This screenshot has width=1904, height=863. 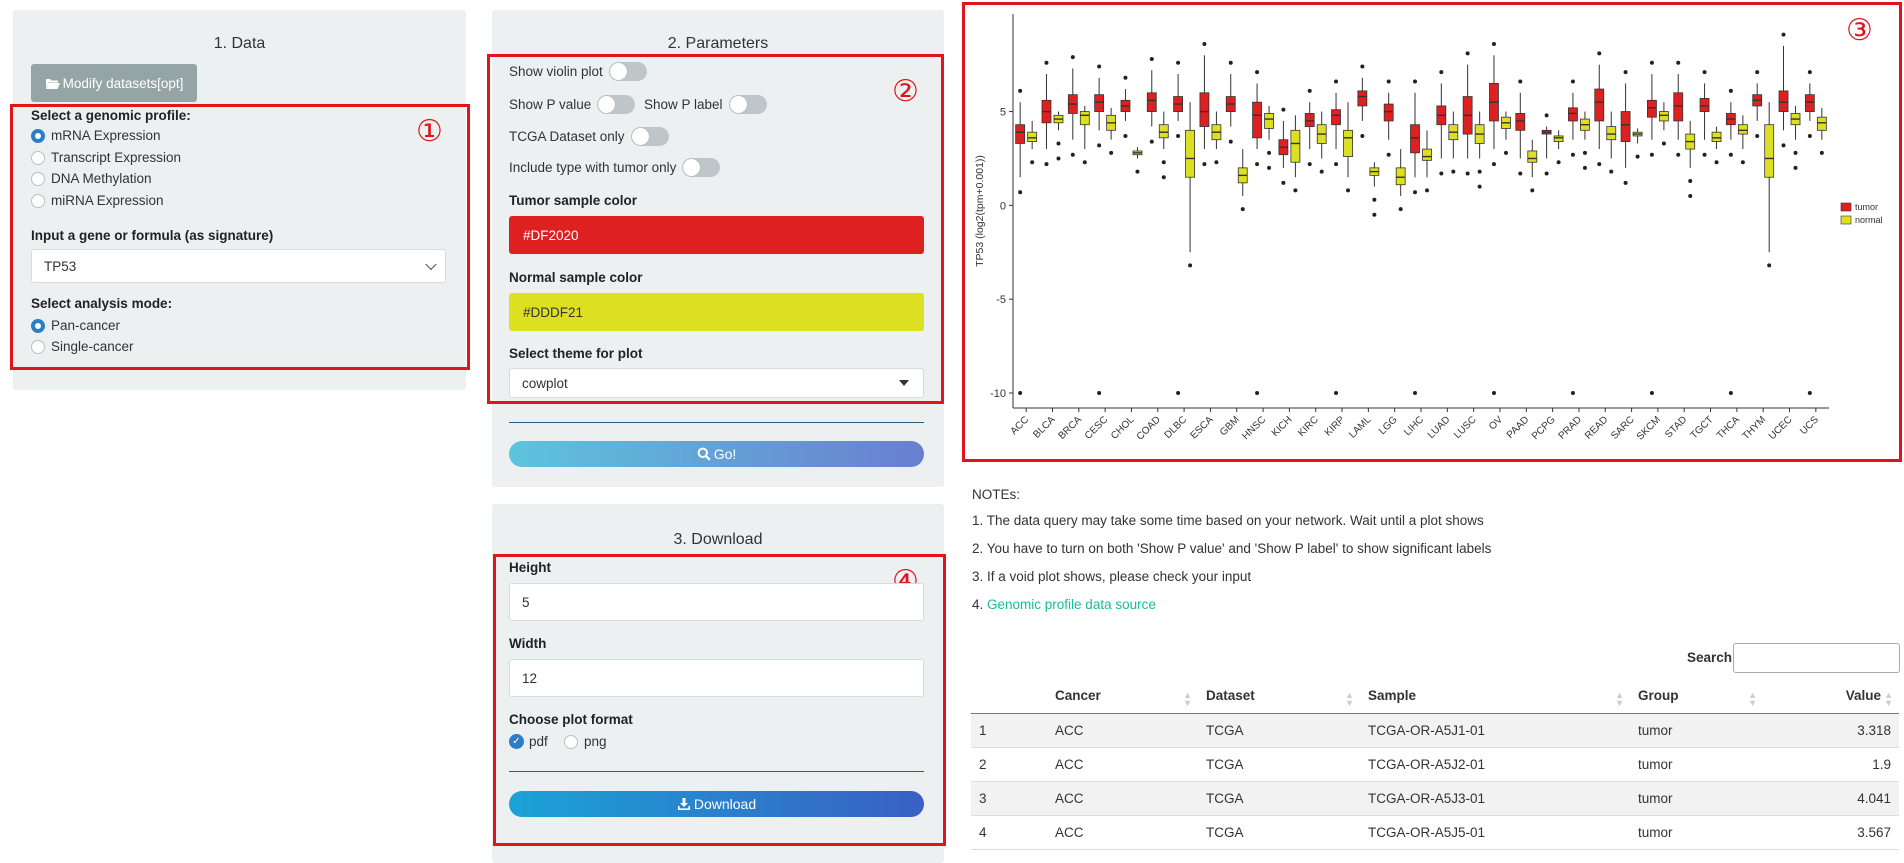 What do you see at coordinates (1754, 428) in the screenshot?
I see `x-tick-label: THYM` at bounding box center [1754, 428].